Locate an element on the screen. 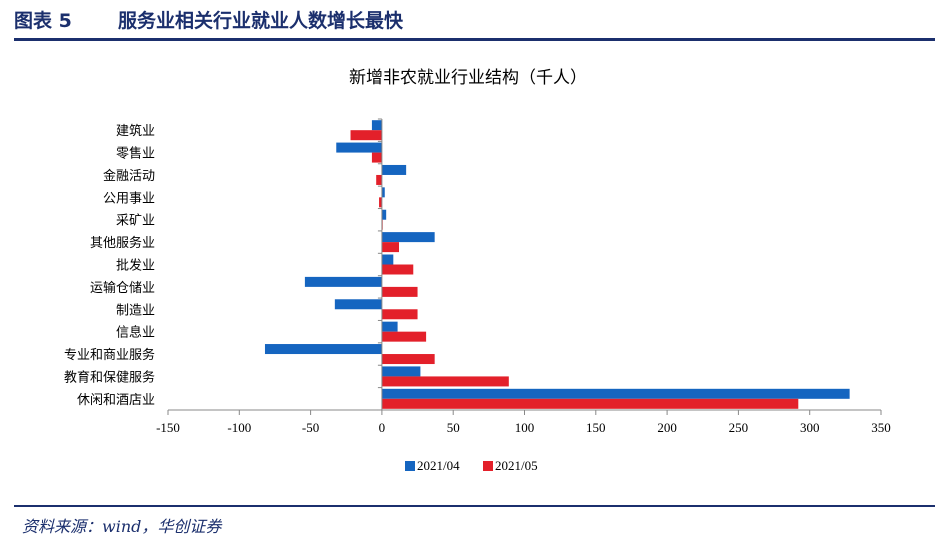 The height and width of the screenshot is (544, 951). x-tick-label: -100 is located at coordinates (239, 427).